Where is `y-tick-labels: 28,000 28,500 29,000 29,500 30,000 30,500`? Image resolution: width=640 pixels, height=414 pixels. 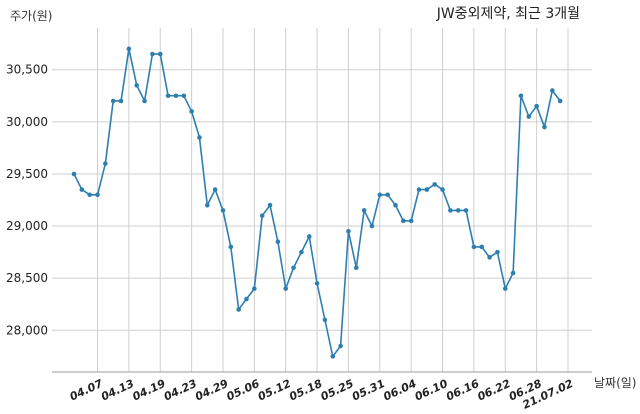
y-tick-labels: 28,000 28,500 29,000 29,500 30,000 30,500 is located at coordinates (27, 200).